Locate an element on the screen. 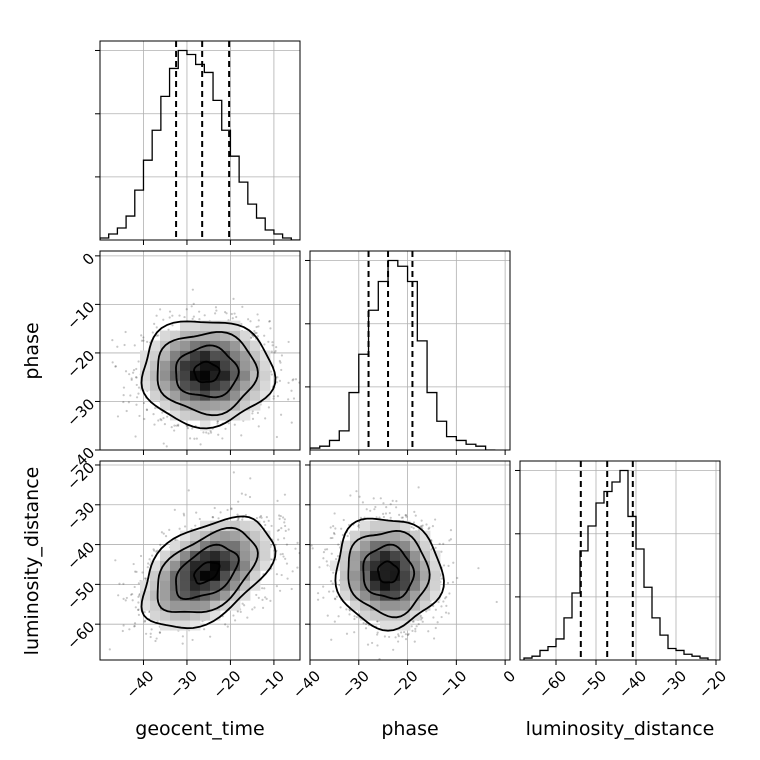 The height and width of the screenshot is (760, 760). panel-frame is located at coordinates (200, 560).